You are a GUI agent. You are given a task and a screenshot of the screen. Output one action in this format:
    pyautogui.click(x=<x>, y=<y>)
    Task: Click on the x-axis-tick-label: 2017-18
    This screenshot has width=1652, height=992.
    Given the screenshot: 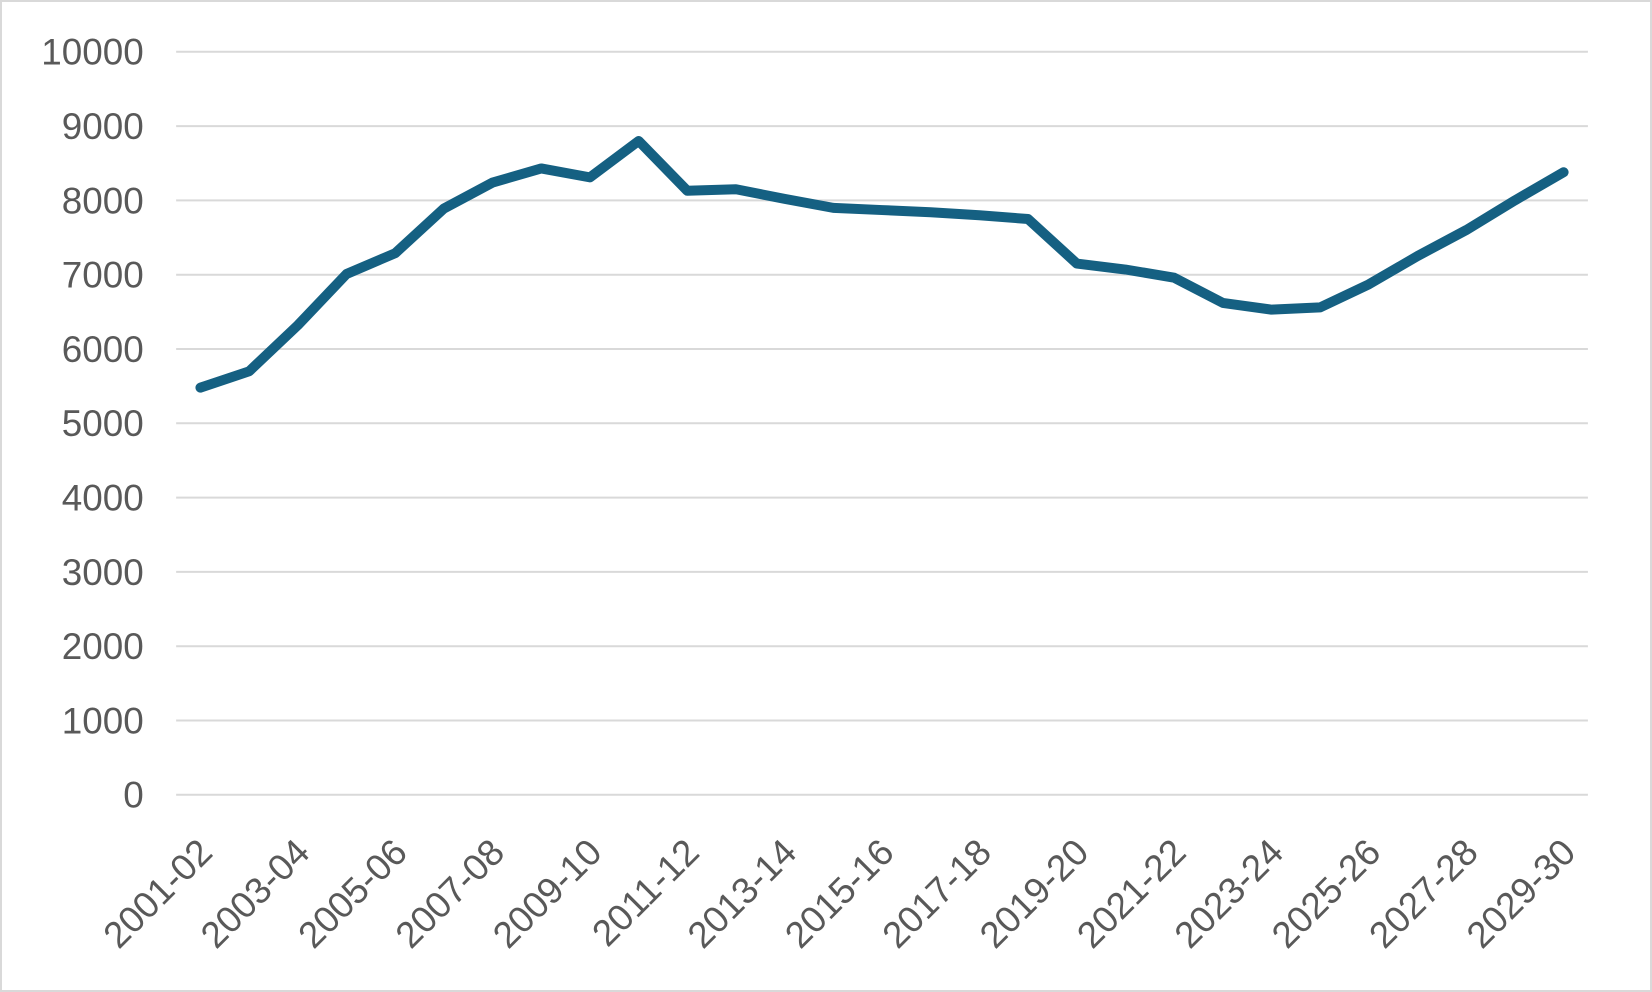 What is the action you would take?
    pyautogui.click(x=936, y=893)
    